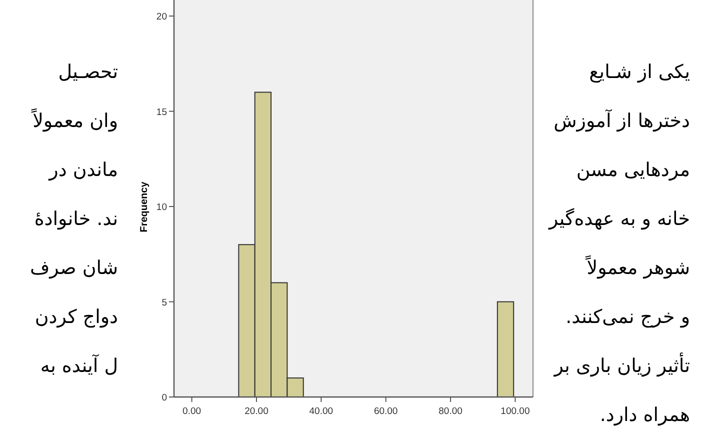 The height and width of the screenshot is (444, 728). Describe the element at coordinates (76, 317) in the screenshot. I see `text: دواج کردن` at that location.